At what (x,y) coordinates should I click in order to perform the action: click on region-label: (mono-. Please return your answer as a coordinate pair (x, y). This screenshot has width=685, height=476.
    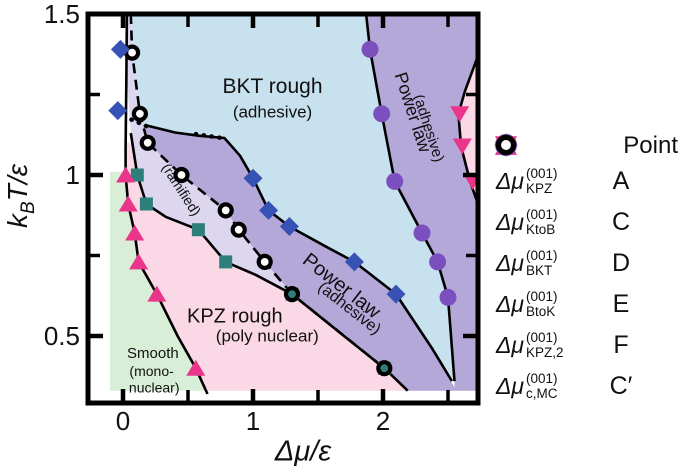
    Looking at the image, I should click on (151, 371).